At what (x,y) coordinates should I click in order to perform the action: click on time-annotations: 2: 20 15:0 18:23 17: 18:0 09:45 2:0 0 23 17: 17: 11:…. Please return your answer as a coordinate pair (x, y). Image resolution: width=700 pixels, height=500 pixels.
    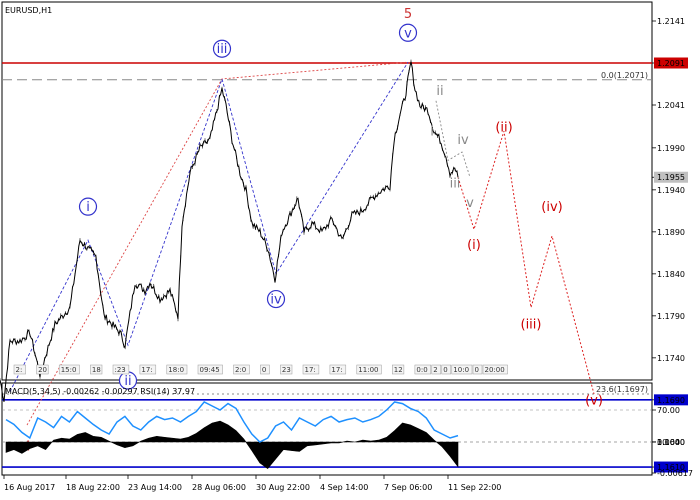
    Looking at the image, I should click on (260, 369).